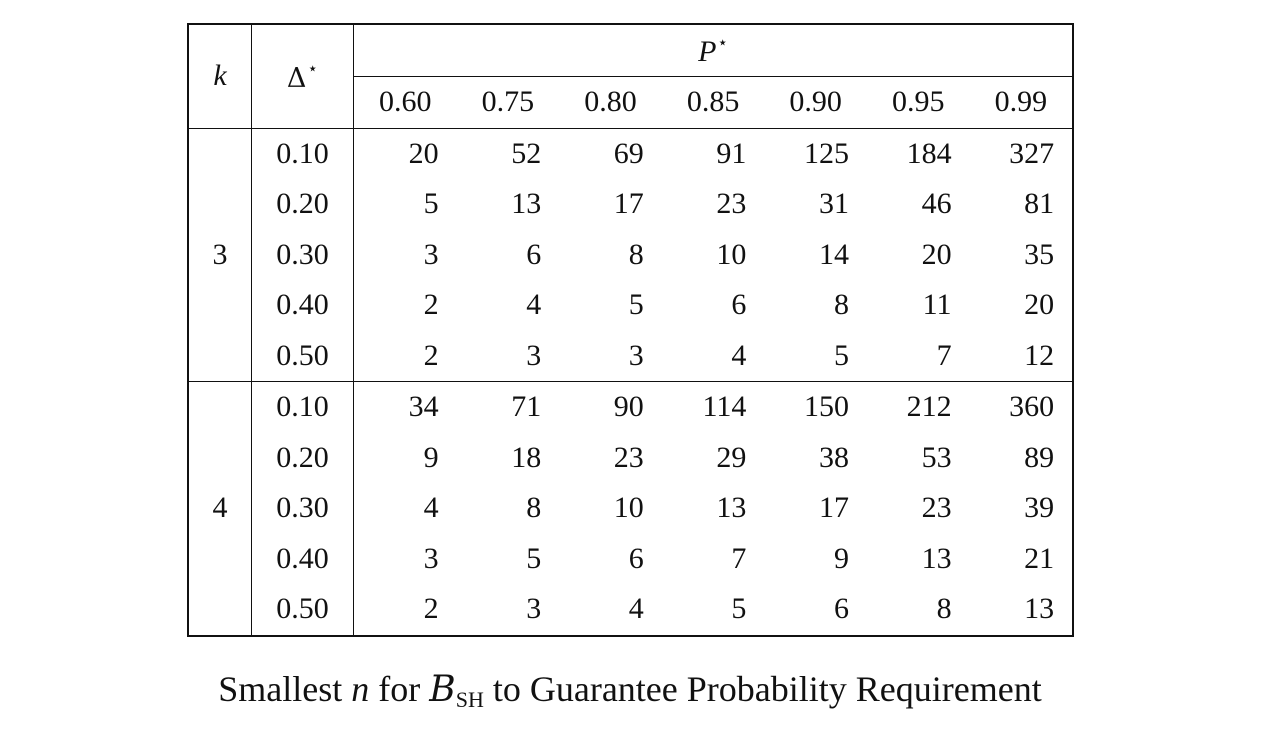 This screenshot has height=730, width=1280. I want to click on sample-size-cell: 46, so click(936, 204).